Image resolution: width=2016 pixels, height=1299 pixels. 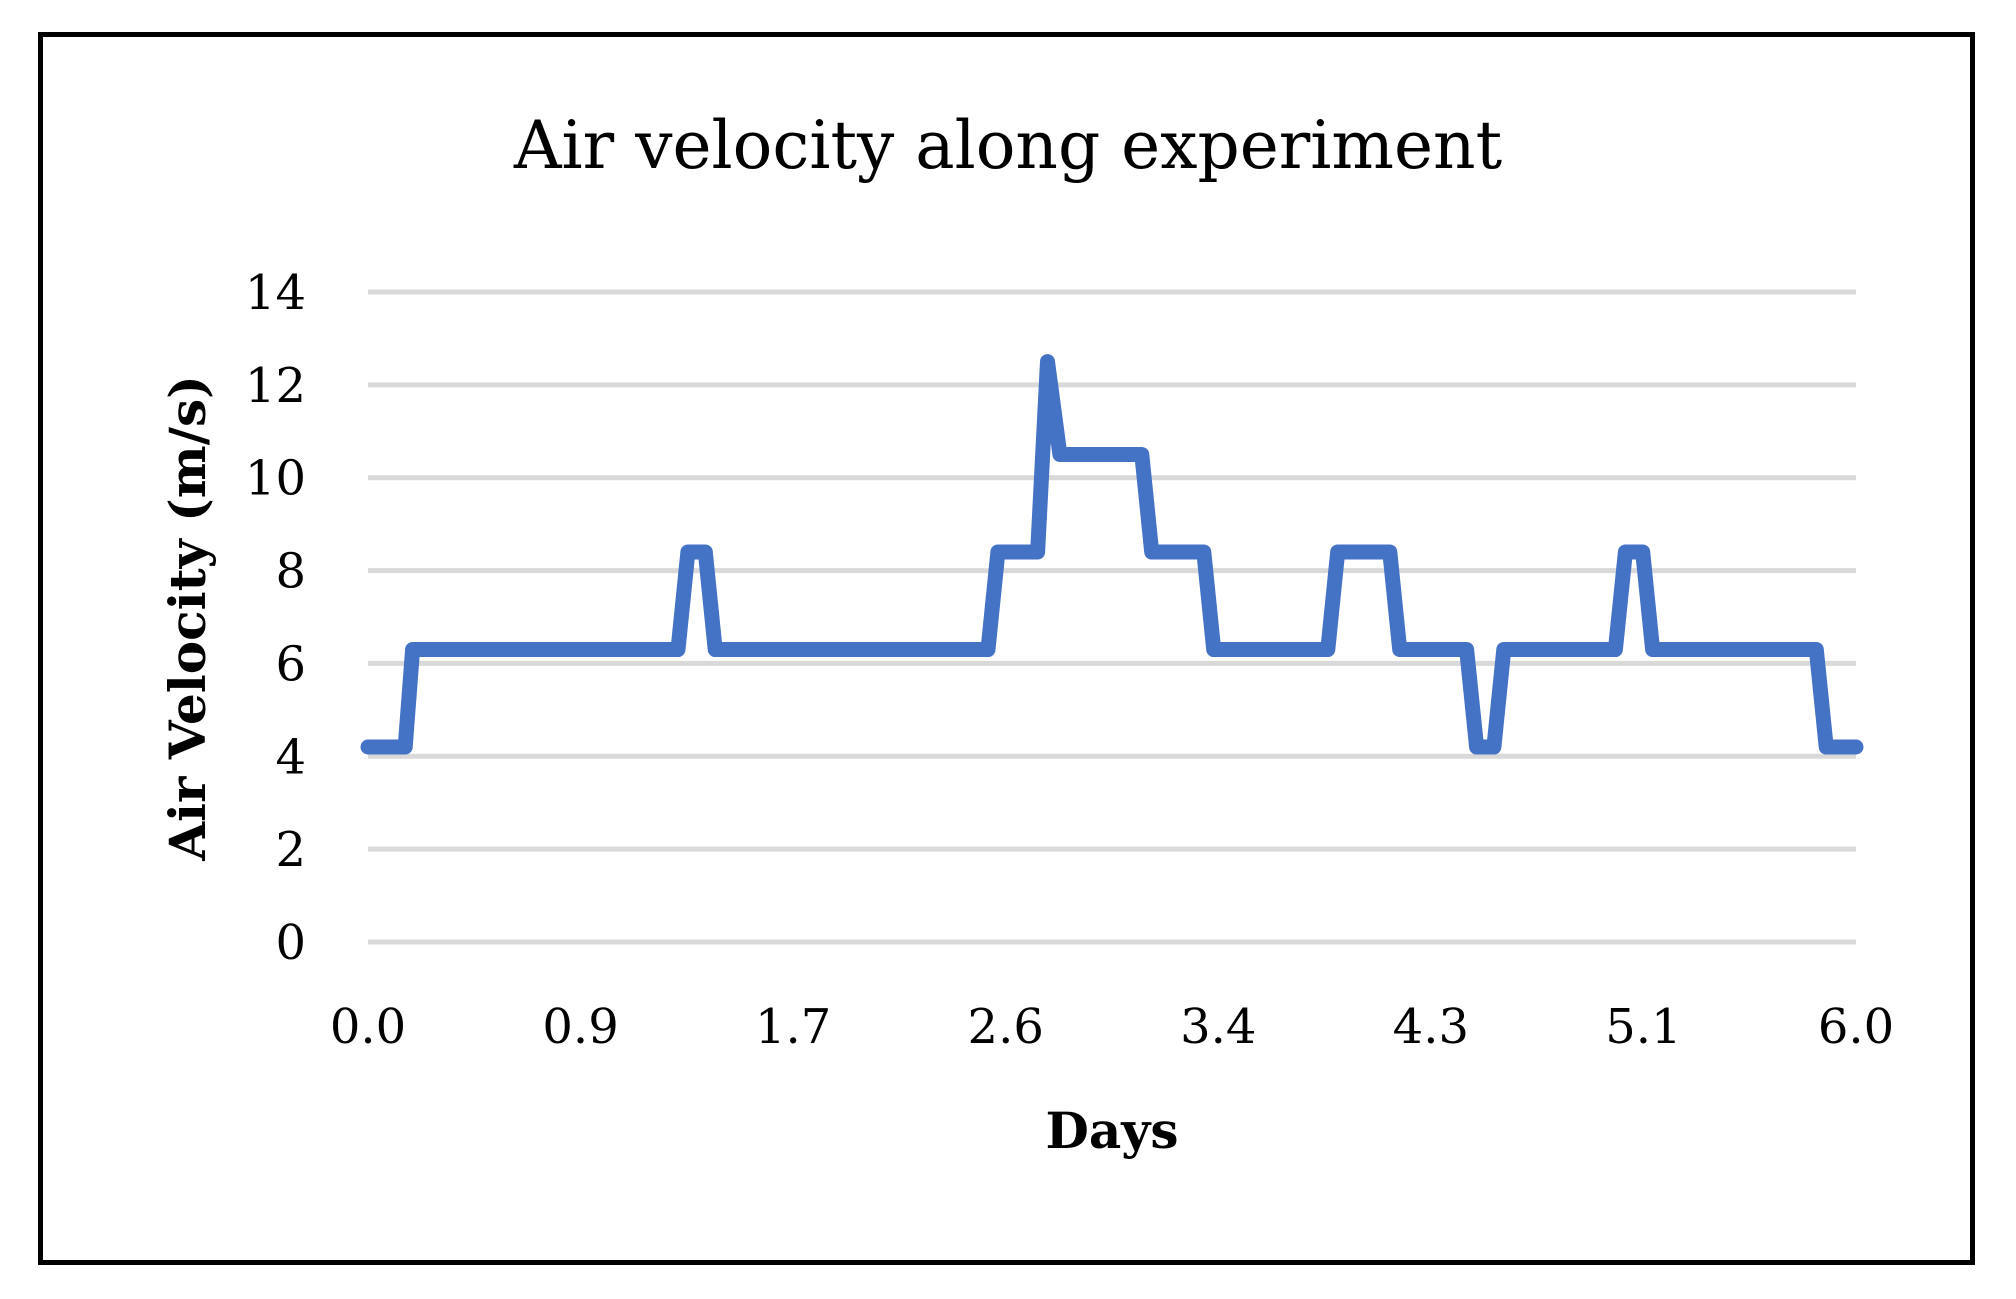 What do you see at coordinates (275, 618) in the screenshot?
I see `y-axis-ticks: 0 2 4 6 8 10 12 14` at bounding box center [275, 618].